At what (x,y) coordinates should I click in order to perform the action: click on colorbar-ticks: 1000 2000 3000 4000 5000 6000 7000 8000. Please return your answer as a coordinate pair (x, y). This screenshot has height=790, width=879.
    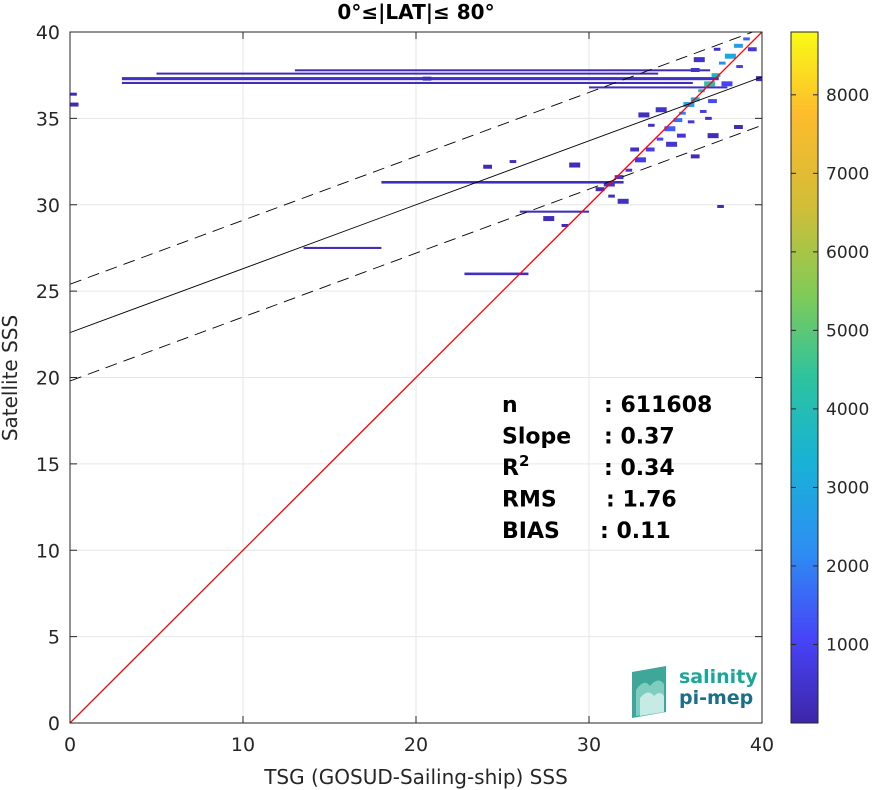
    Looking at the image, I should click on (830, 370).